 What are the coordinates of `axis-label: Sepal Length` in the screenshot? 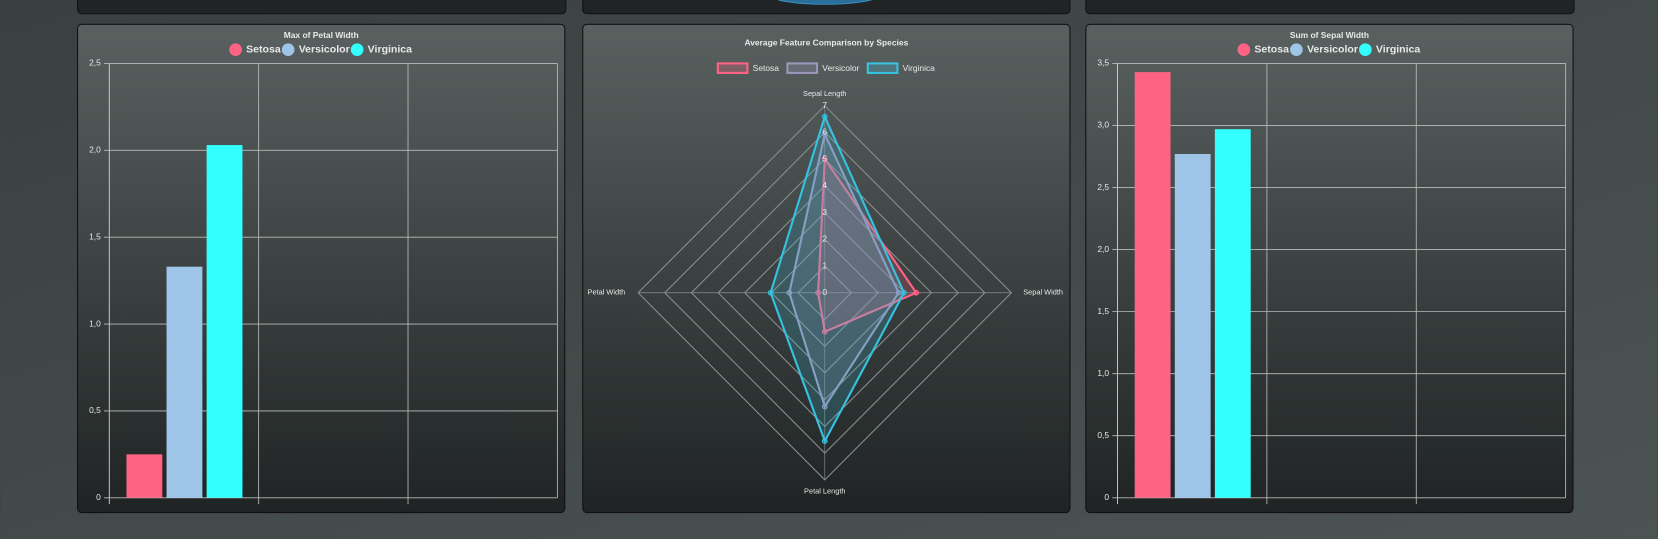 It's located at (824, 93).